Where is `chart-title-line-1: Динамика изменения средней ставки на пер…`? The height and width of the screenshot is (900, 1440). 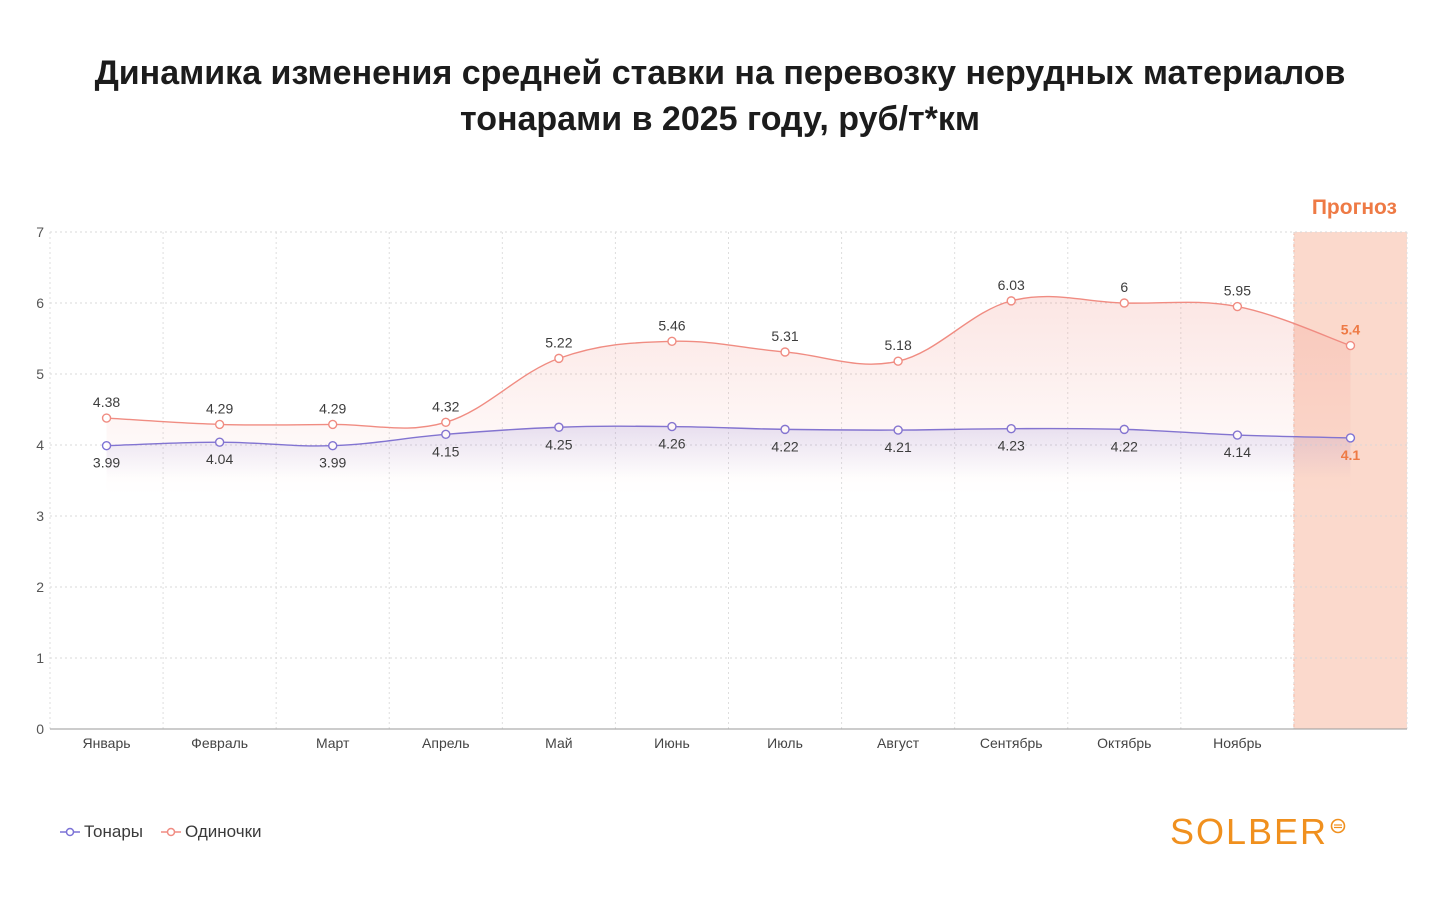
chart-title-line-1: Динамика изменения средней ставки на пер… is located at coordinates (720, 73).